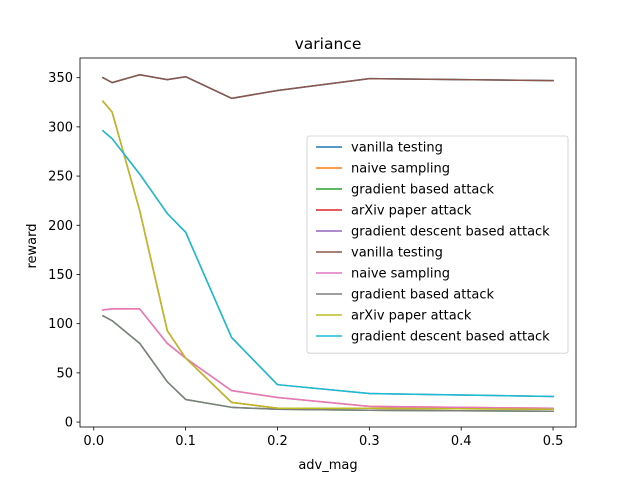 The image size is (640, 480). Describe the element at coordinates (553, 441) in the screenshot. I see `x-tick-label: 0.5` at that location.